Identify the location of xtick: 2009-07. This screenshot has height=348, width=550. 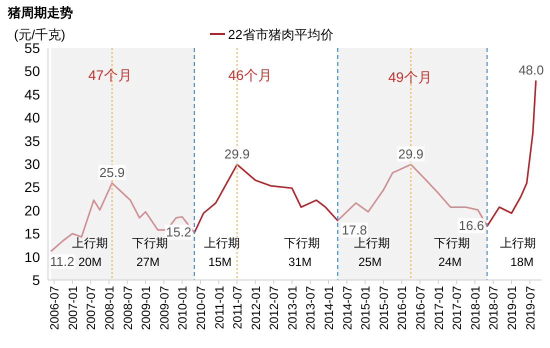
(164, 308).